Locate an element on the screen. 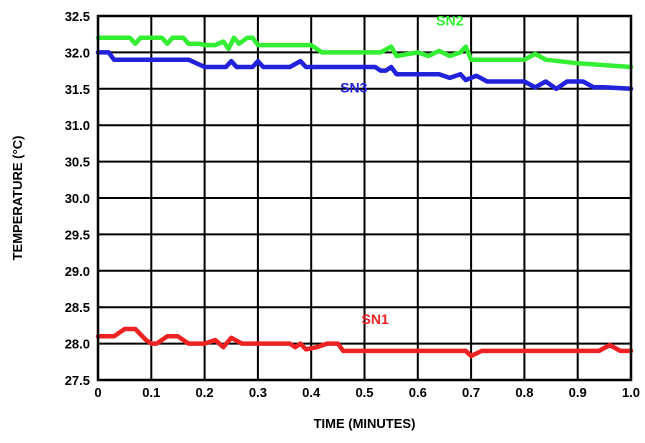 Image resolution: width=645 pixels, height=443 pixels. series-line-sn1 is located at coordinates (364, 342).